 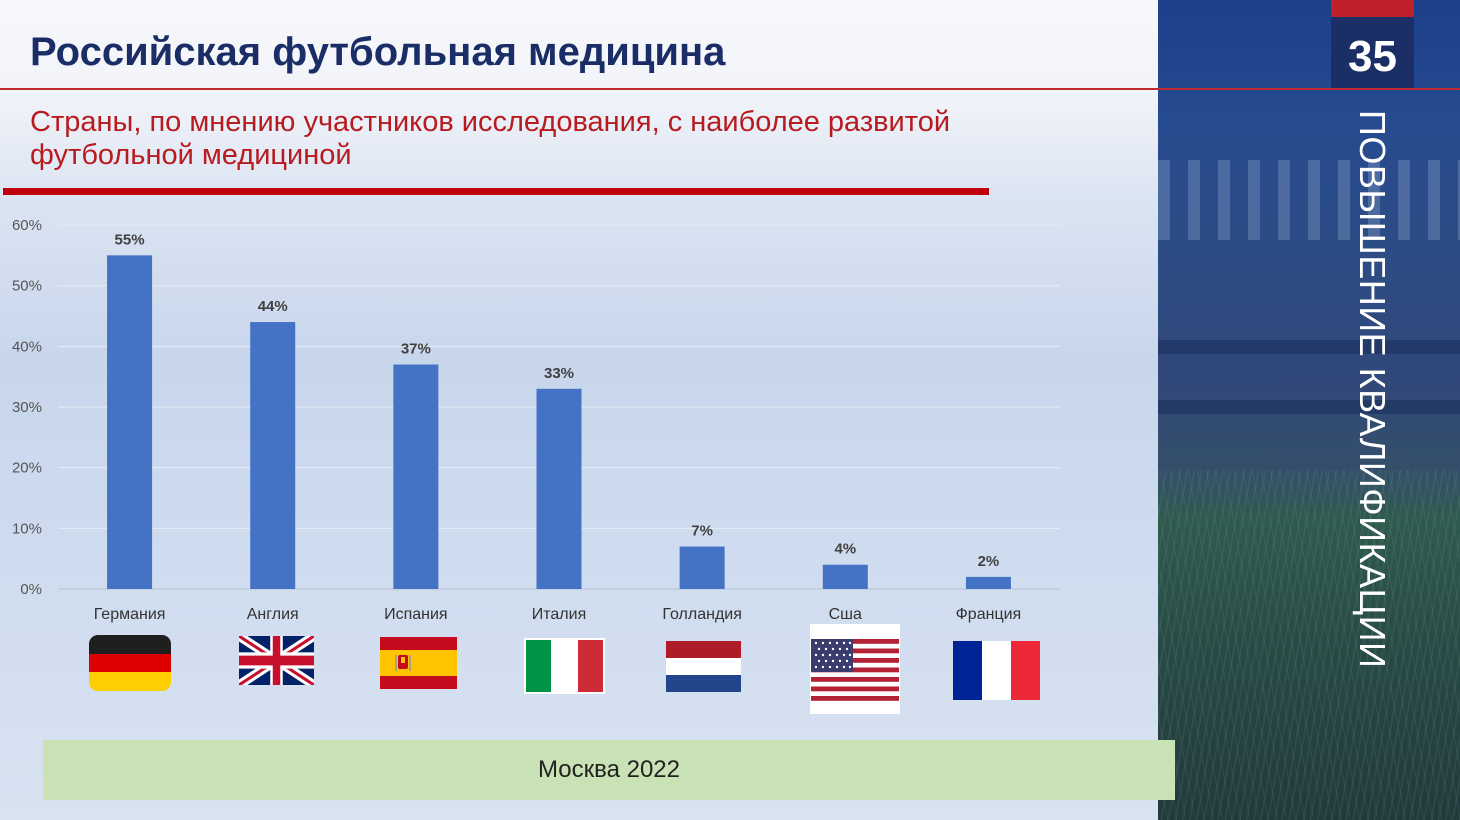 I want to click on data-label: 37%, so click(x=416, y=349).